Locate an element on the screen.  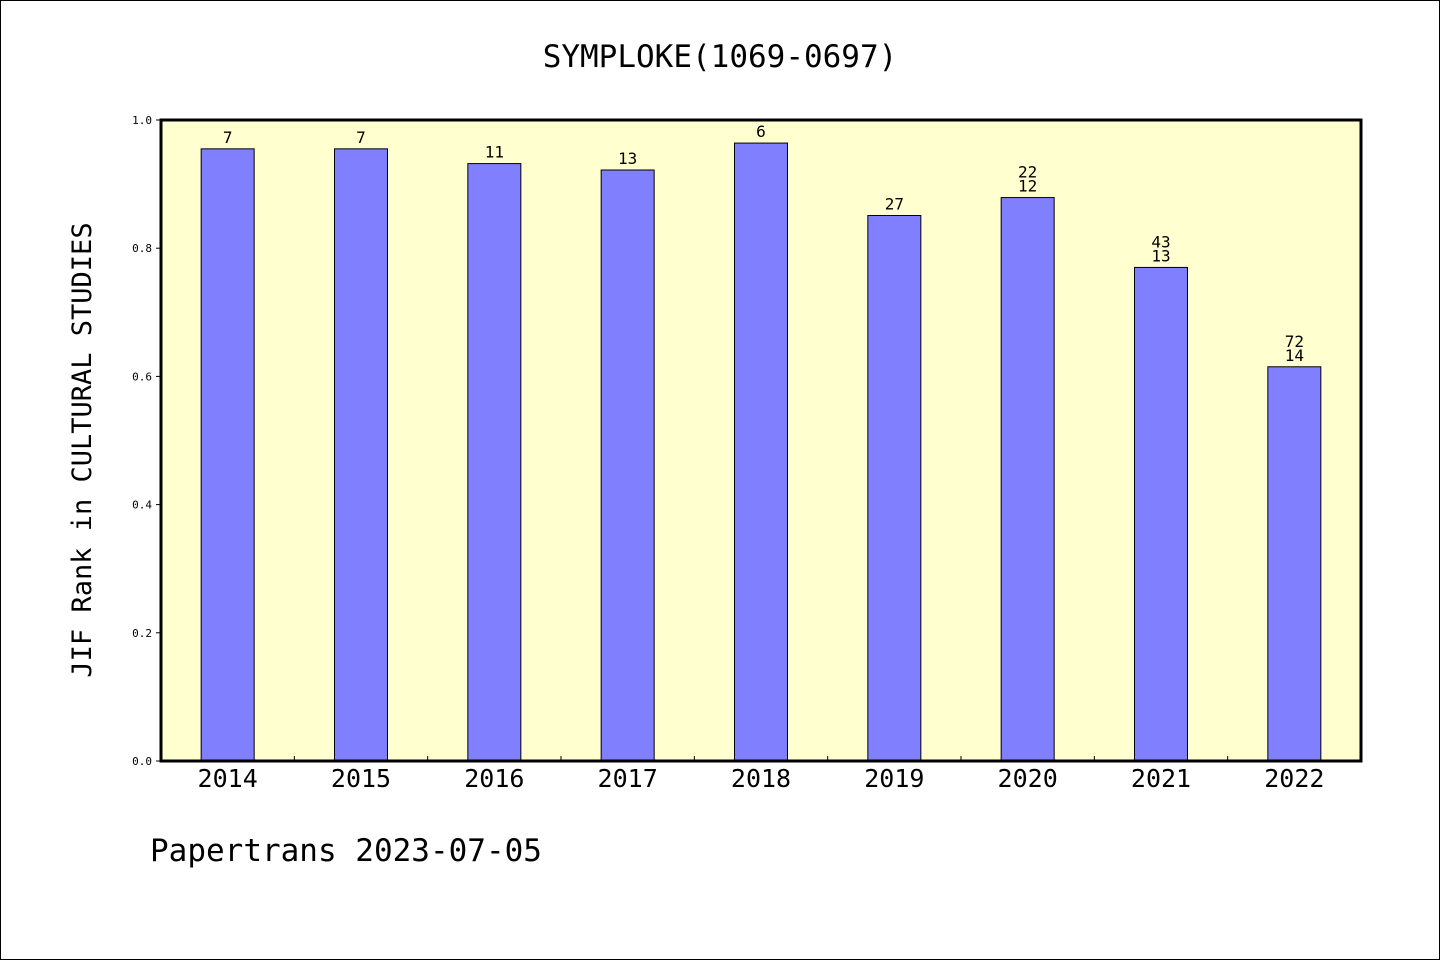
rank-label: 22 is located at coordinates (1027, 172).